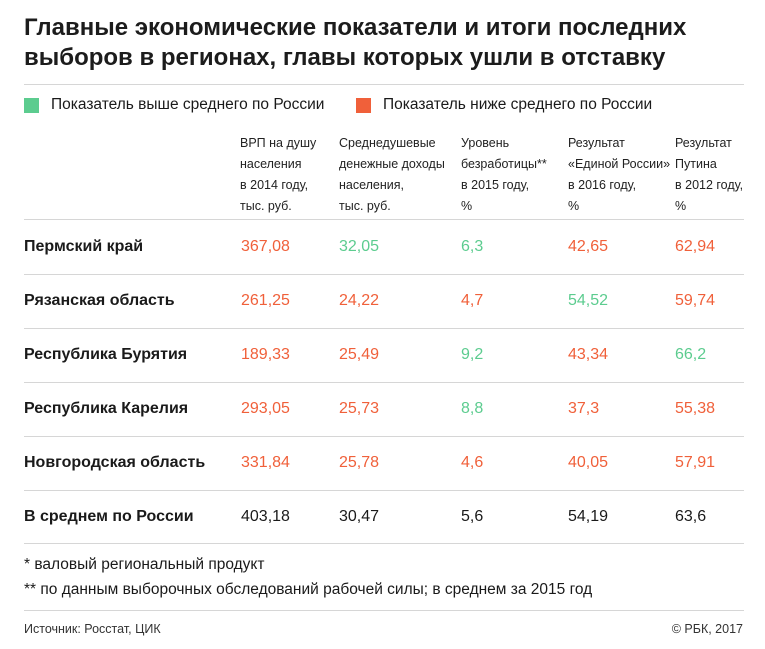  Describe the element at coordinates (363, 105) in the screenshot. I see `legend-swatch-below` at that location.